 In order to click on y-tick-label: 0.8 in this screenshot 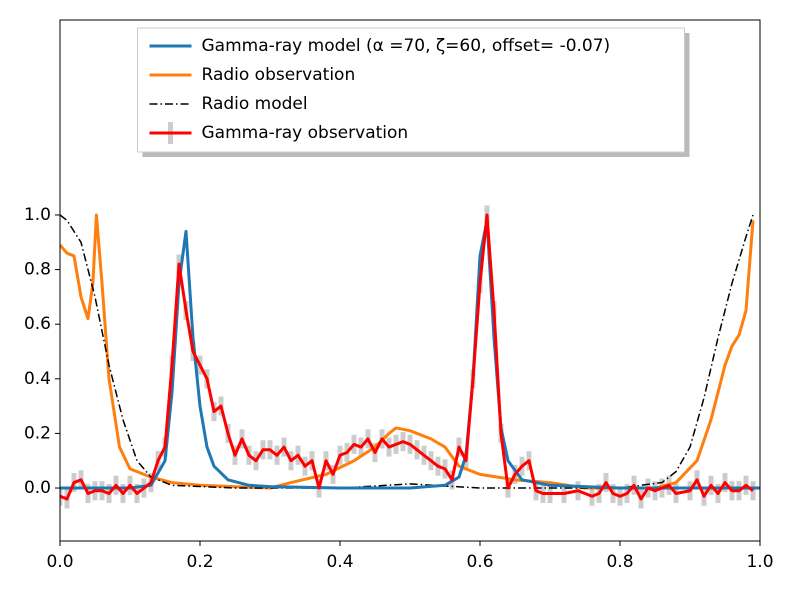, I will do `click(37, 270)`.